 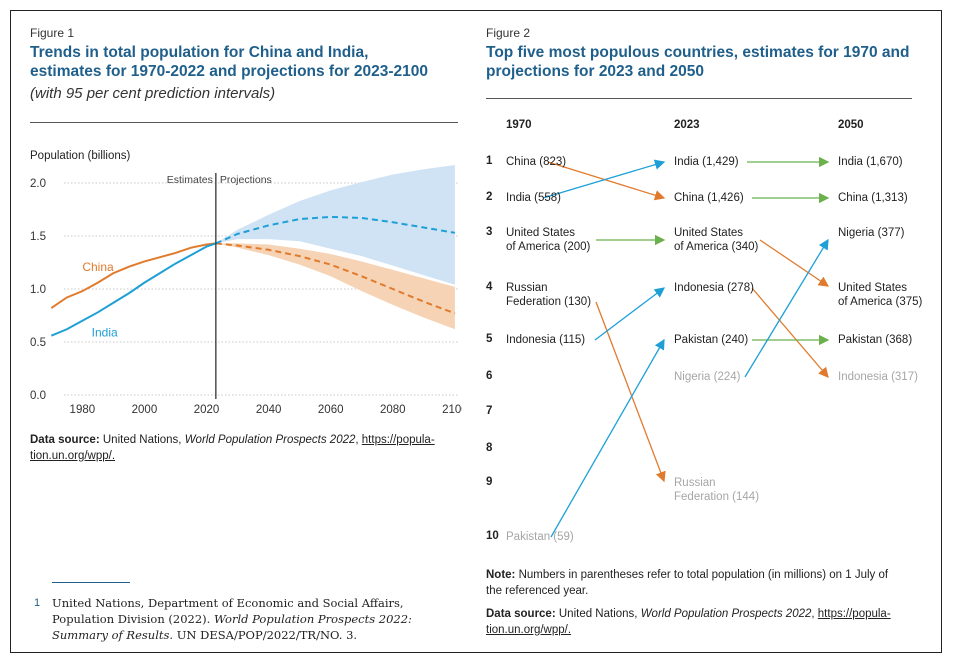 What do you see at coordinates (105, 333) in the screenshot?
I see `india-series-label: India` at bounding box center [105, 333].